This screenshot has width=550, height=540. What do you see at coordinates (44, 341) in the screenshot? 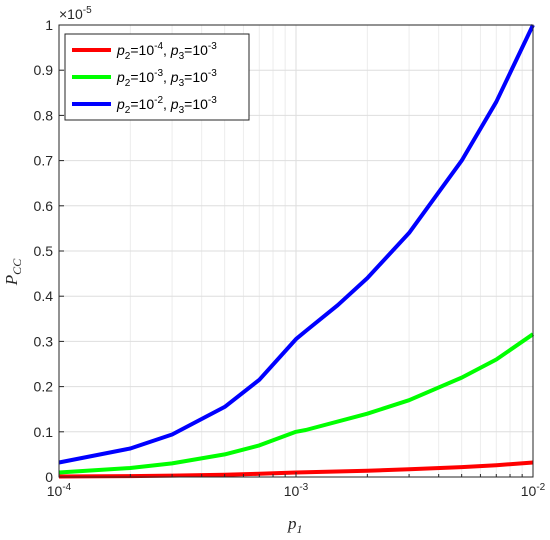
I see `y-tick-label: 0.3` at bounding box center [44, 341].